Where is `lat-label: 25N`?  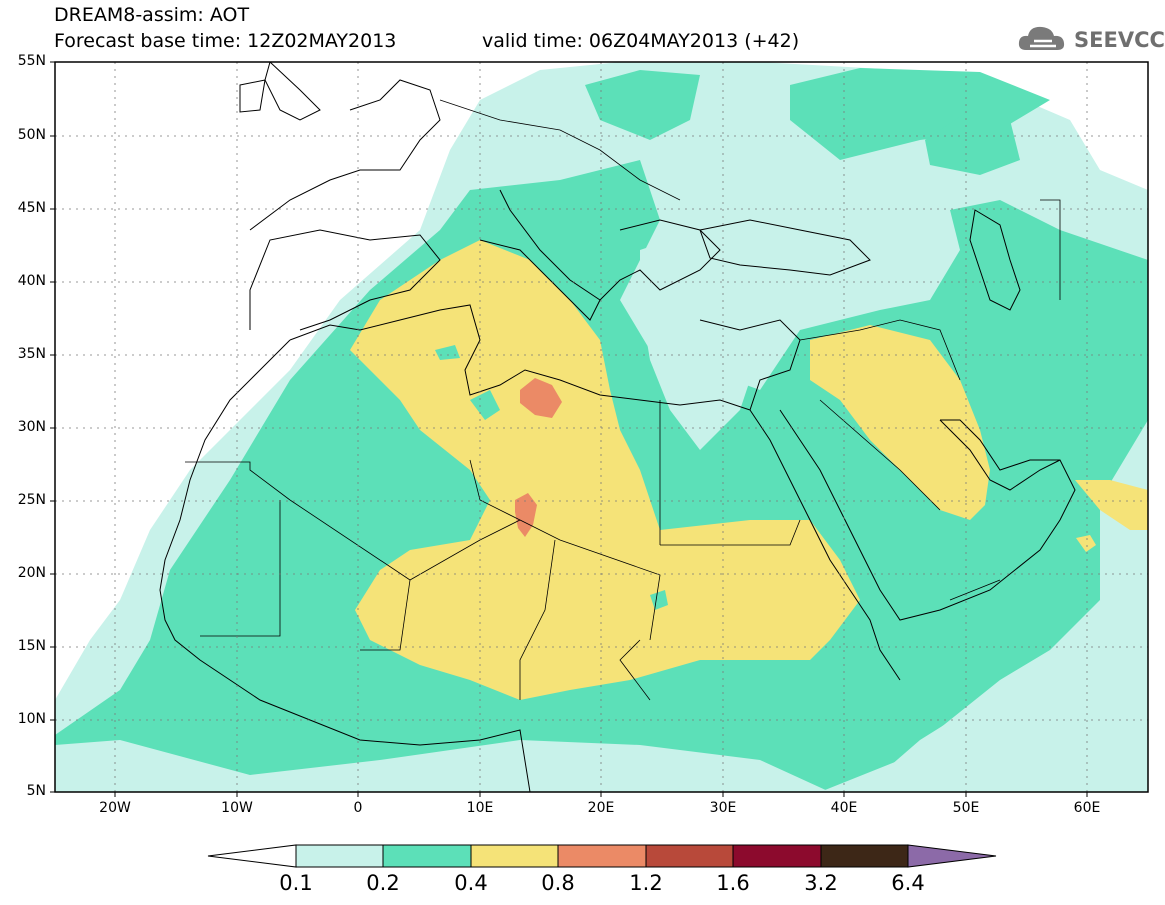 lat-label: 25N is located at coordinates (31, 500).